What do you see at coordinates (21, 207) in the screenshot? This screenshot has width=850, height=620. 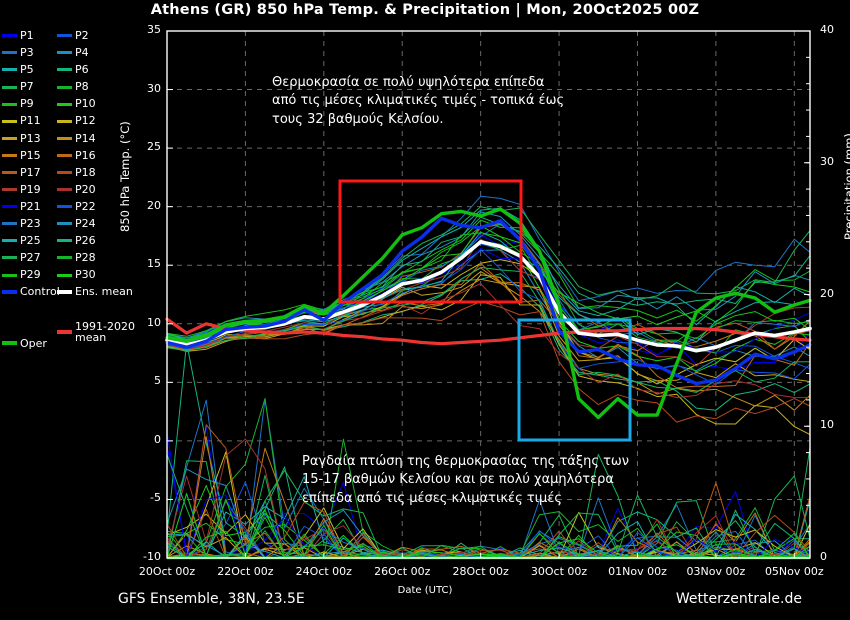 I see `legend-item-p21: P21` at bounding box center [21, 207].